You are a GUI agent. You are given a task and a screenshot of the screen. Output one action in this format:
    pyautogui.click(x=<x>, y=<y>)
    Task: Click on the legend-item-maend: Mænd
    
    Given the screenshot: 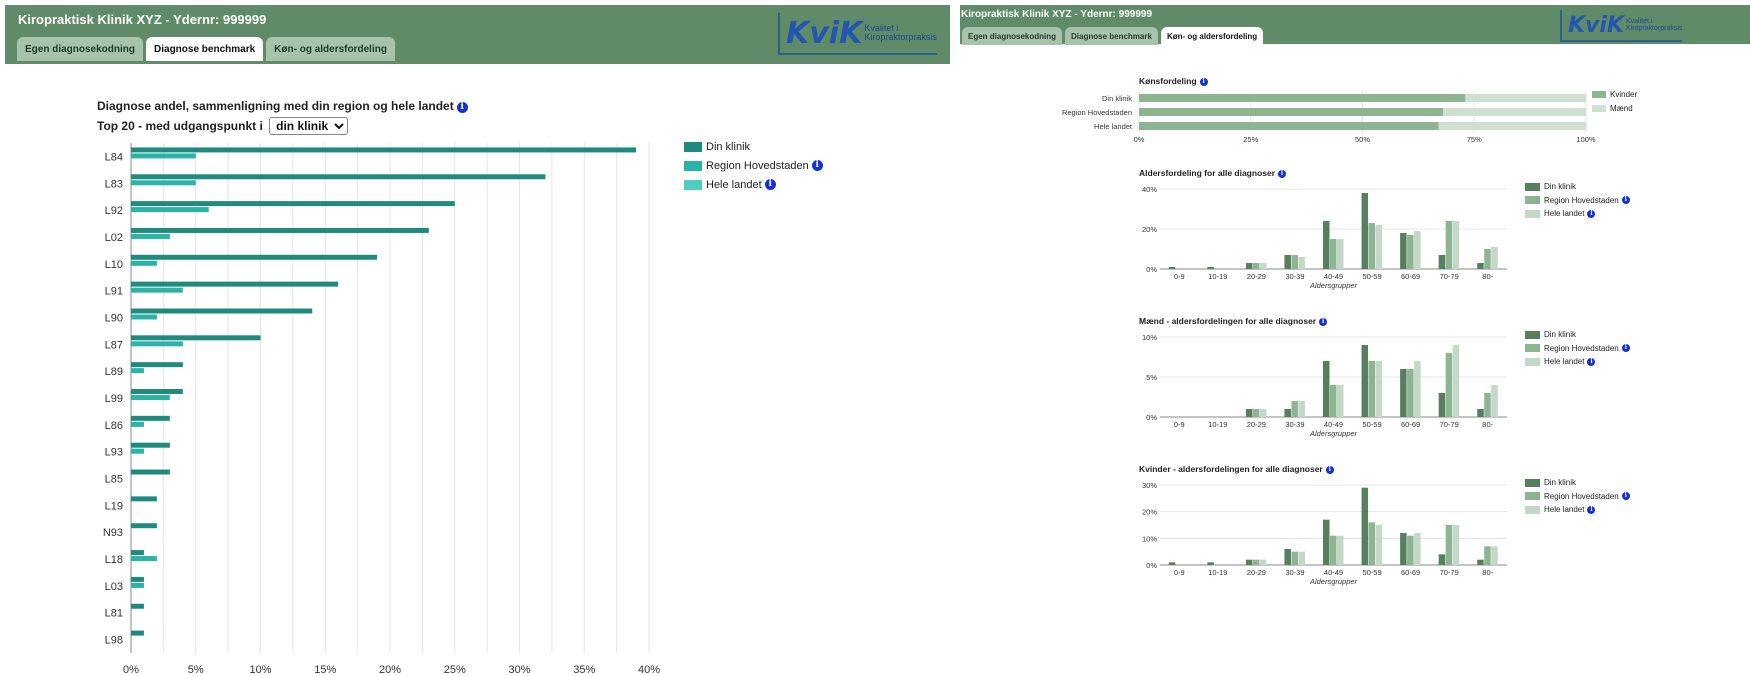 What is the action you would take?
    pyautogui.click(x=1614, y=109)
    